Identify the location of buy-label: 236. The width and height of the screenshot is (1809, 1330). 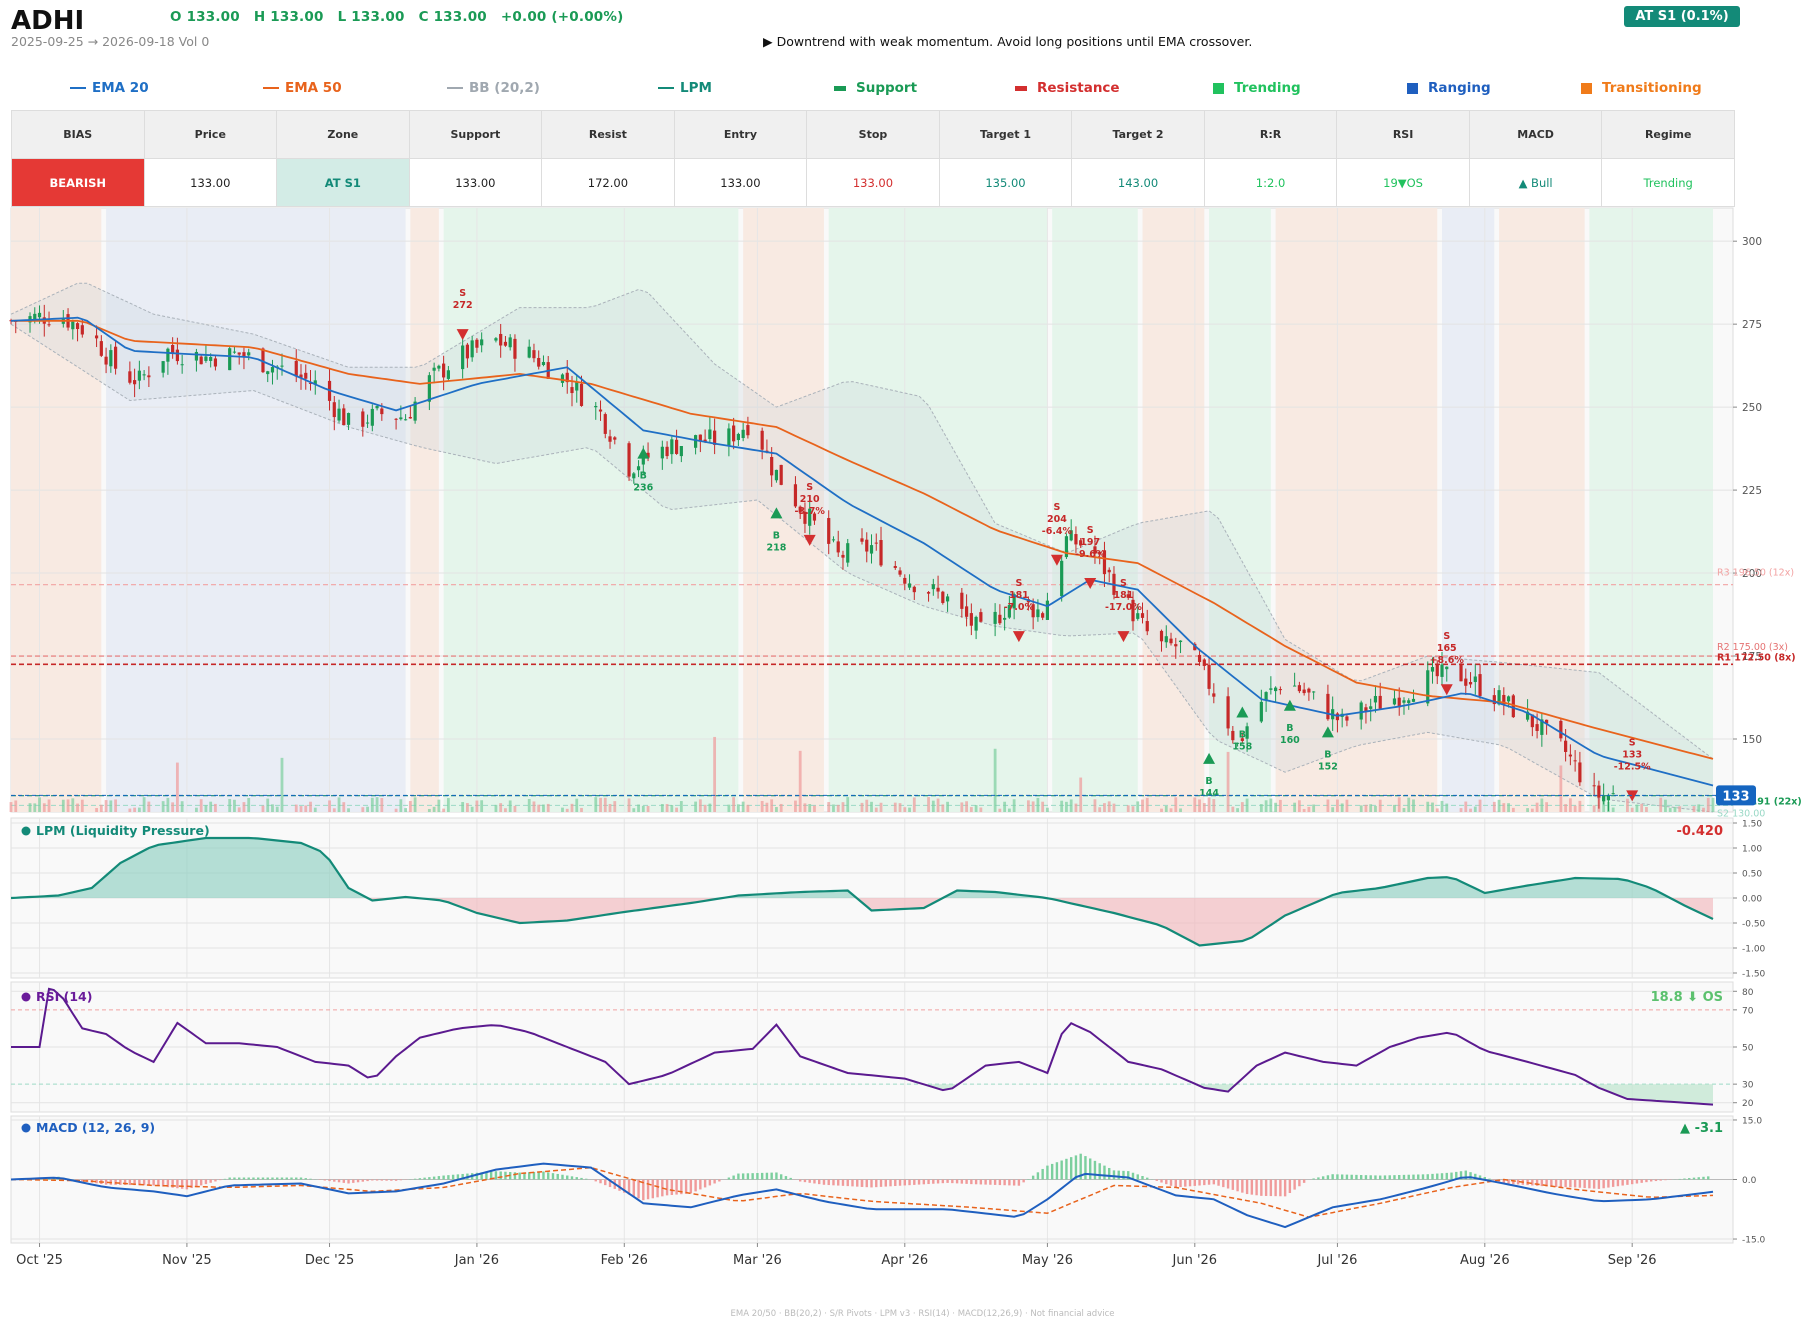
(643, 488).